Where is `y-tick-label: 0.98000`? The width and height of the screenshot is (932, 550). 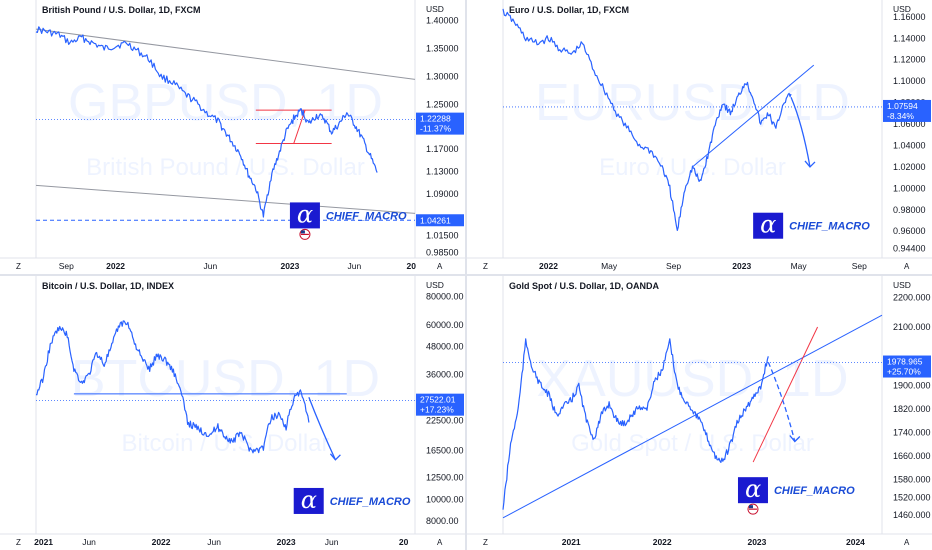
y-tick-label: 0.98000 is located at coordinates (909, 210).